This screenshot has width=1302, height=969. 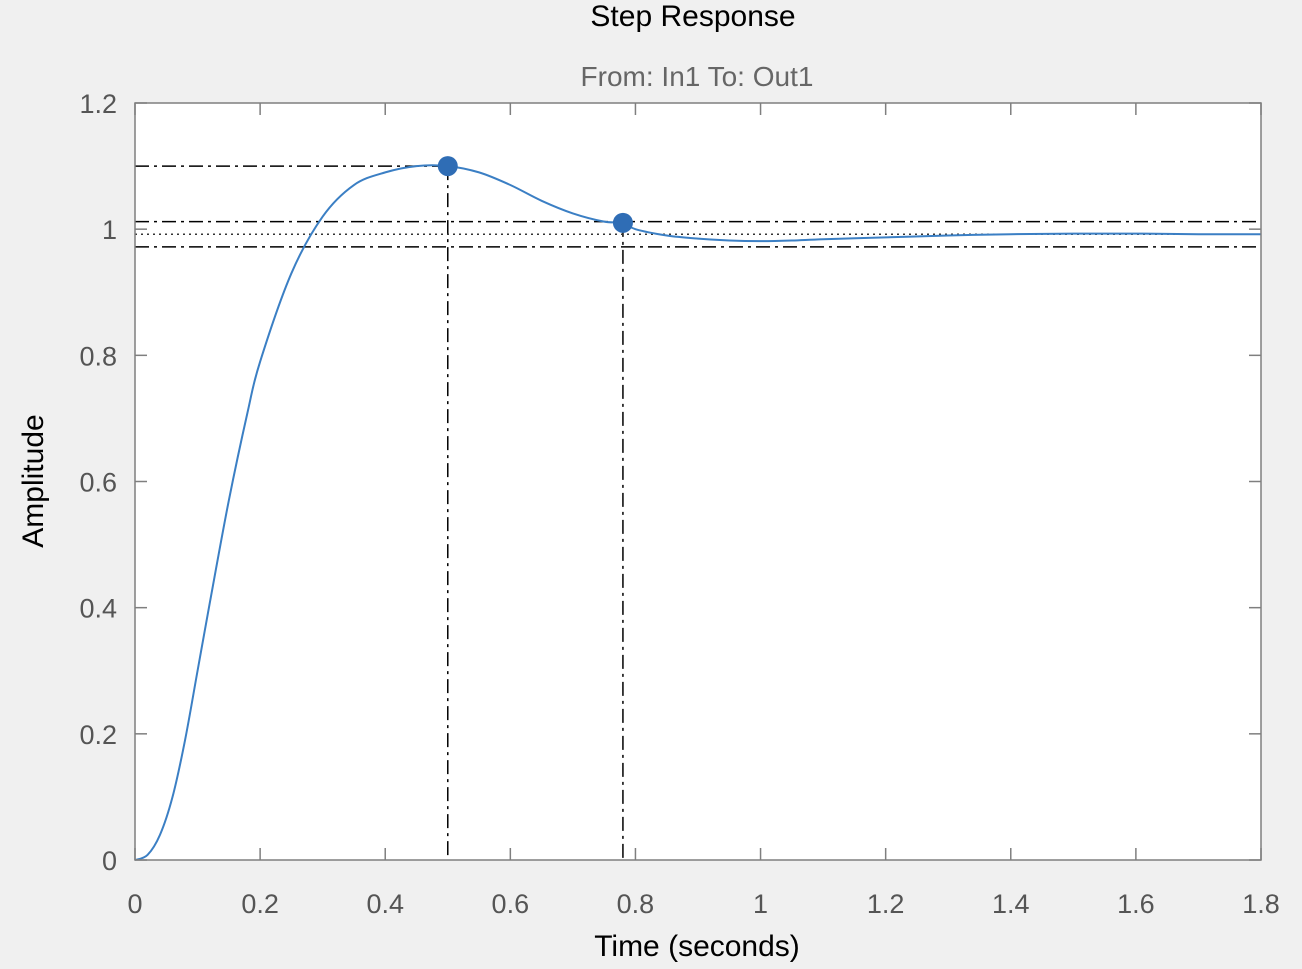 What do you see at coordinates (98, 104) in the screenshot?
I see `y-tick-label: 1.2` at bounding box center [98, 104].